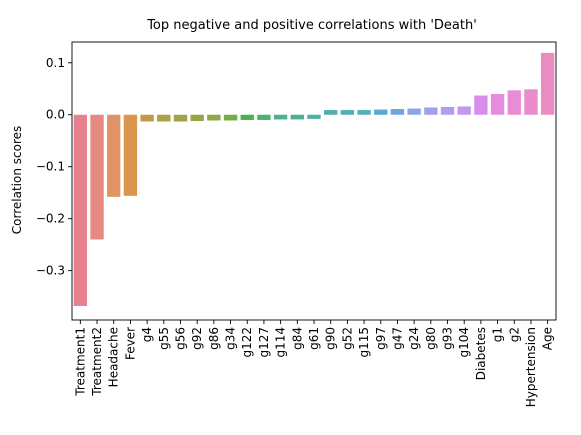 Image resolution: width=581 pixels, height=435 pixels. Describe the element at coordinates (114, 155) in the screenshot. I see `bar-headache` at that location.